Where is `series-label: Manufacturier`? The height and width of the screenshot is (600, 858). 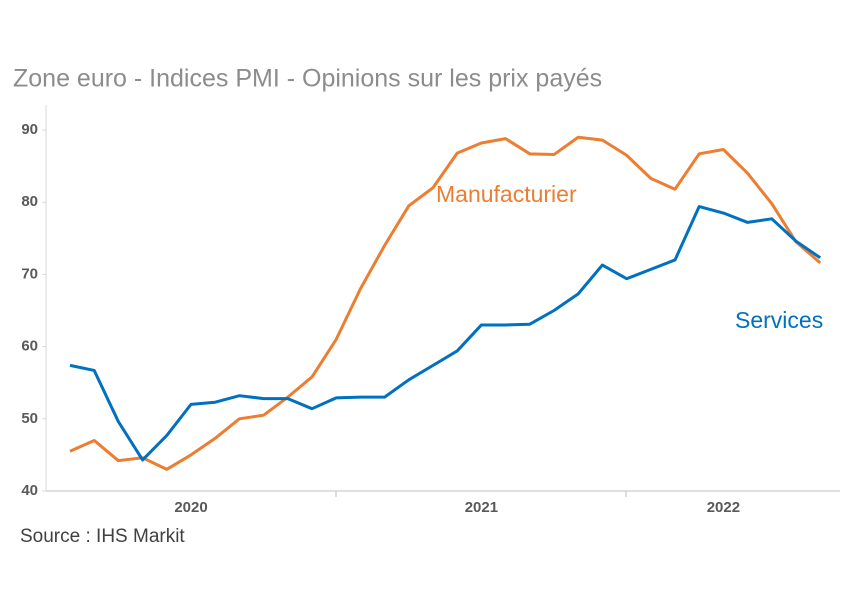
series-label: Manufacturier is located at coordinates (506, 194).